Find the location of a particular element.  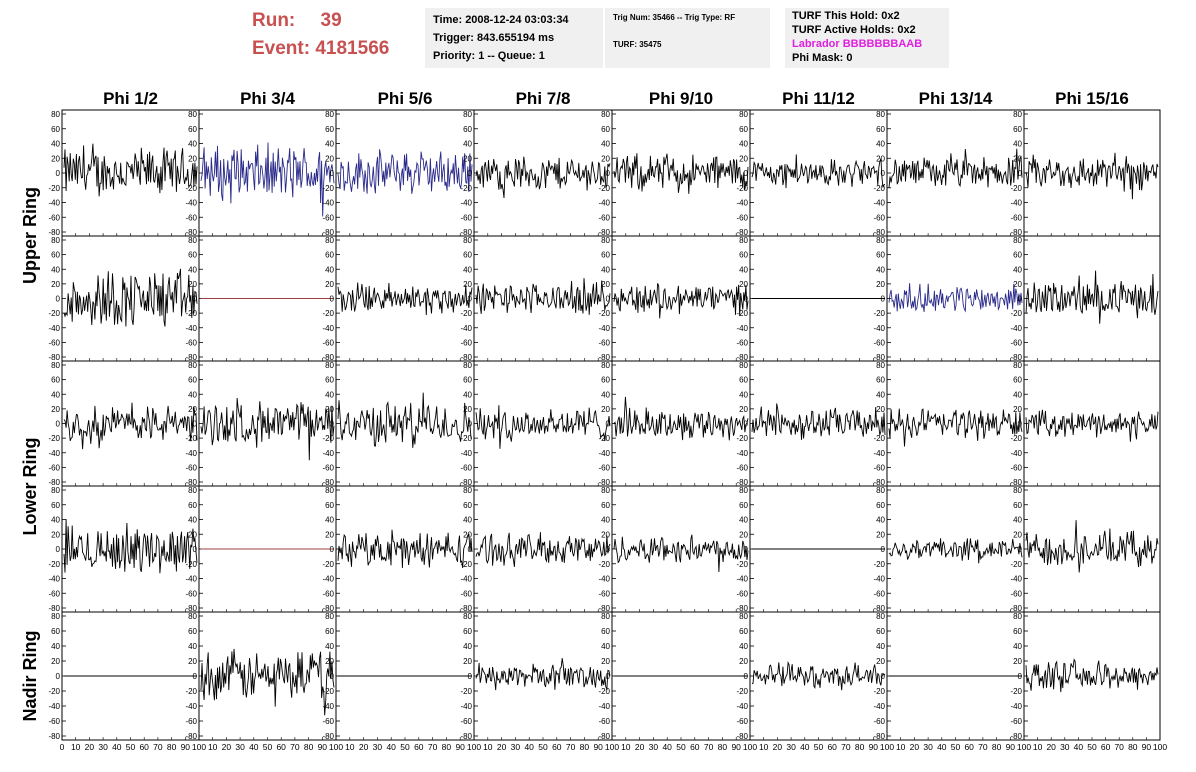

x-tick-label: 100 is located at coordinates (199, 747).